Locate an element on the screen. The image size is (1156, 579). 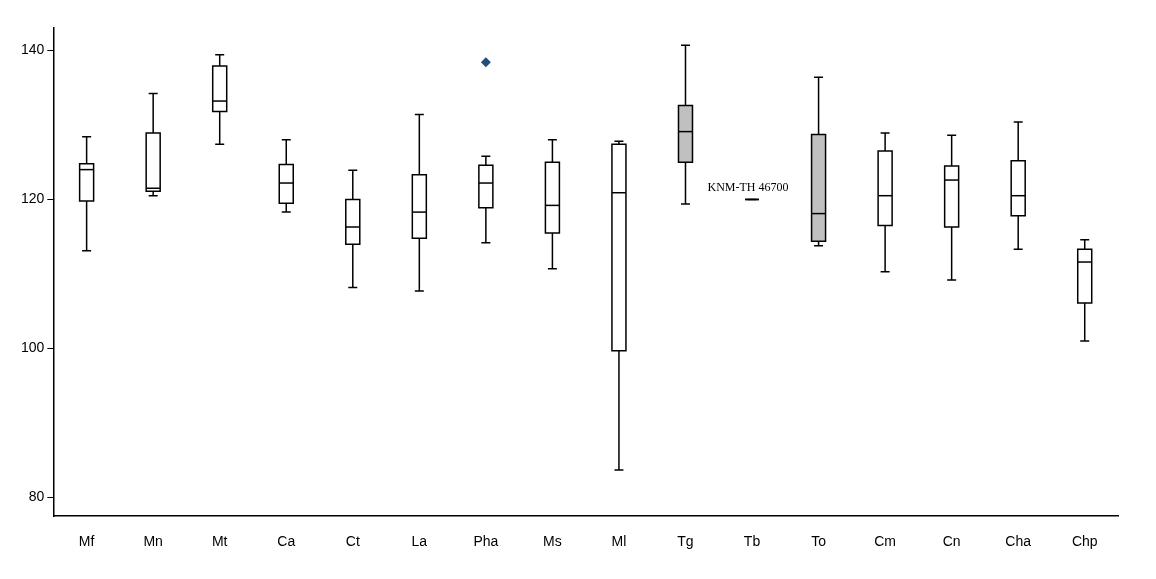
x-tick-label: Pha is located at coordinates (486, 541).